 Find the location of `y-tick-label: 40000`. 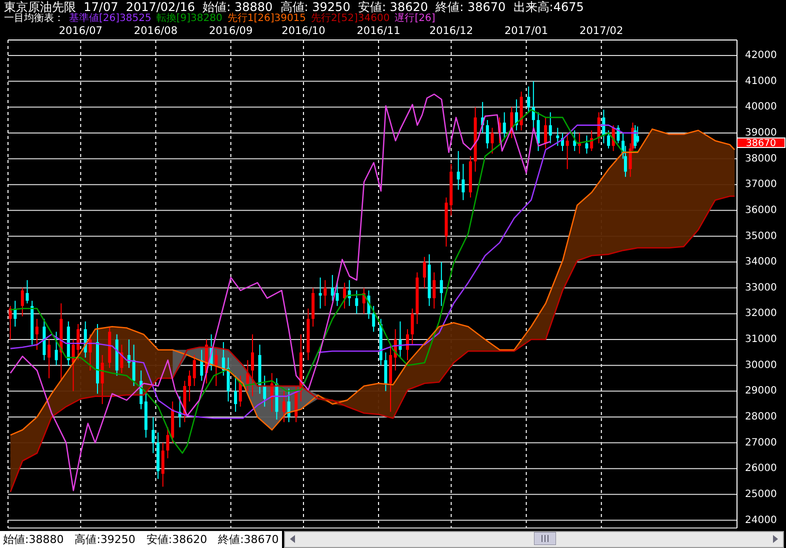

y-tick-label: 40000 is located at coordinates (761, 107).